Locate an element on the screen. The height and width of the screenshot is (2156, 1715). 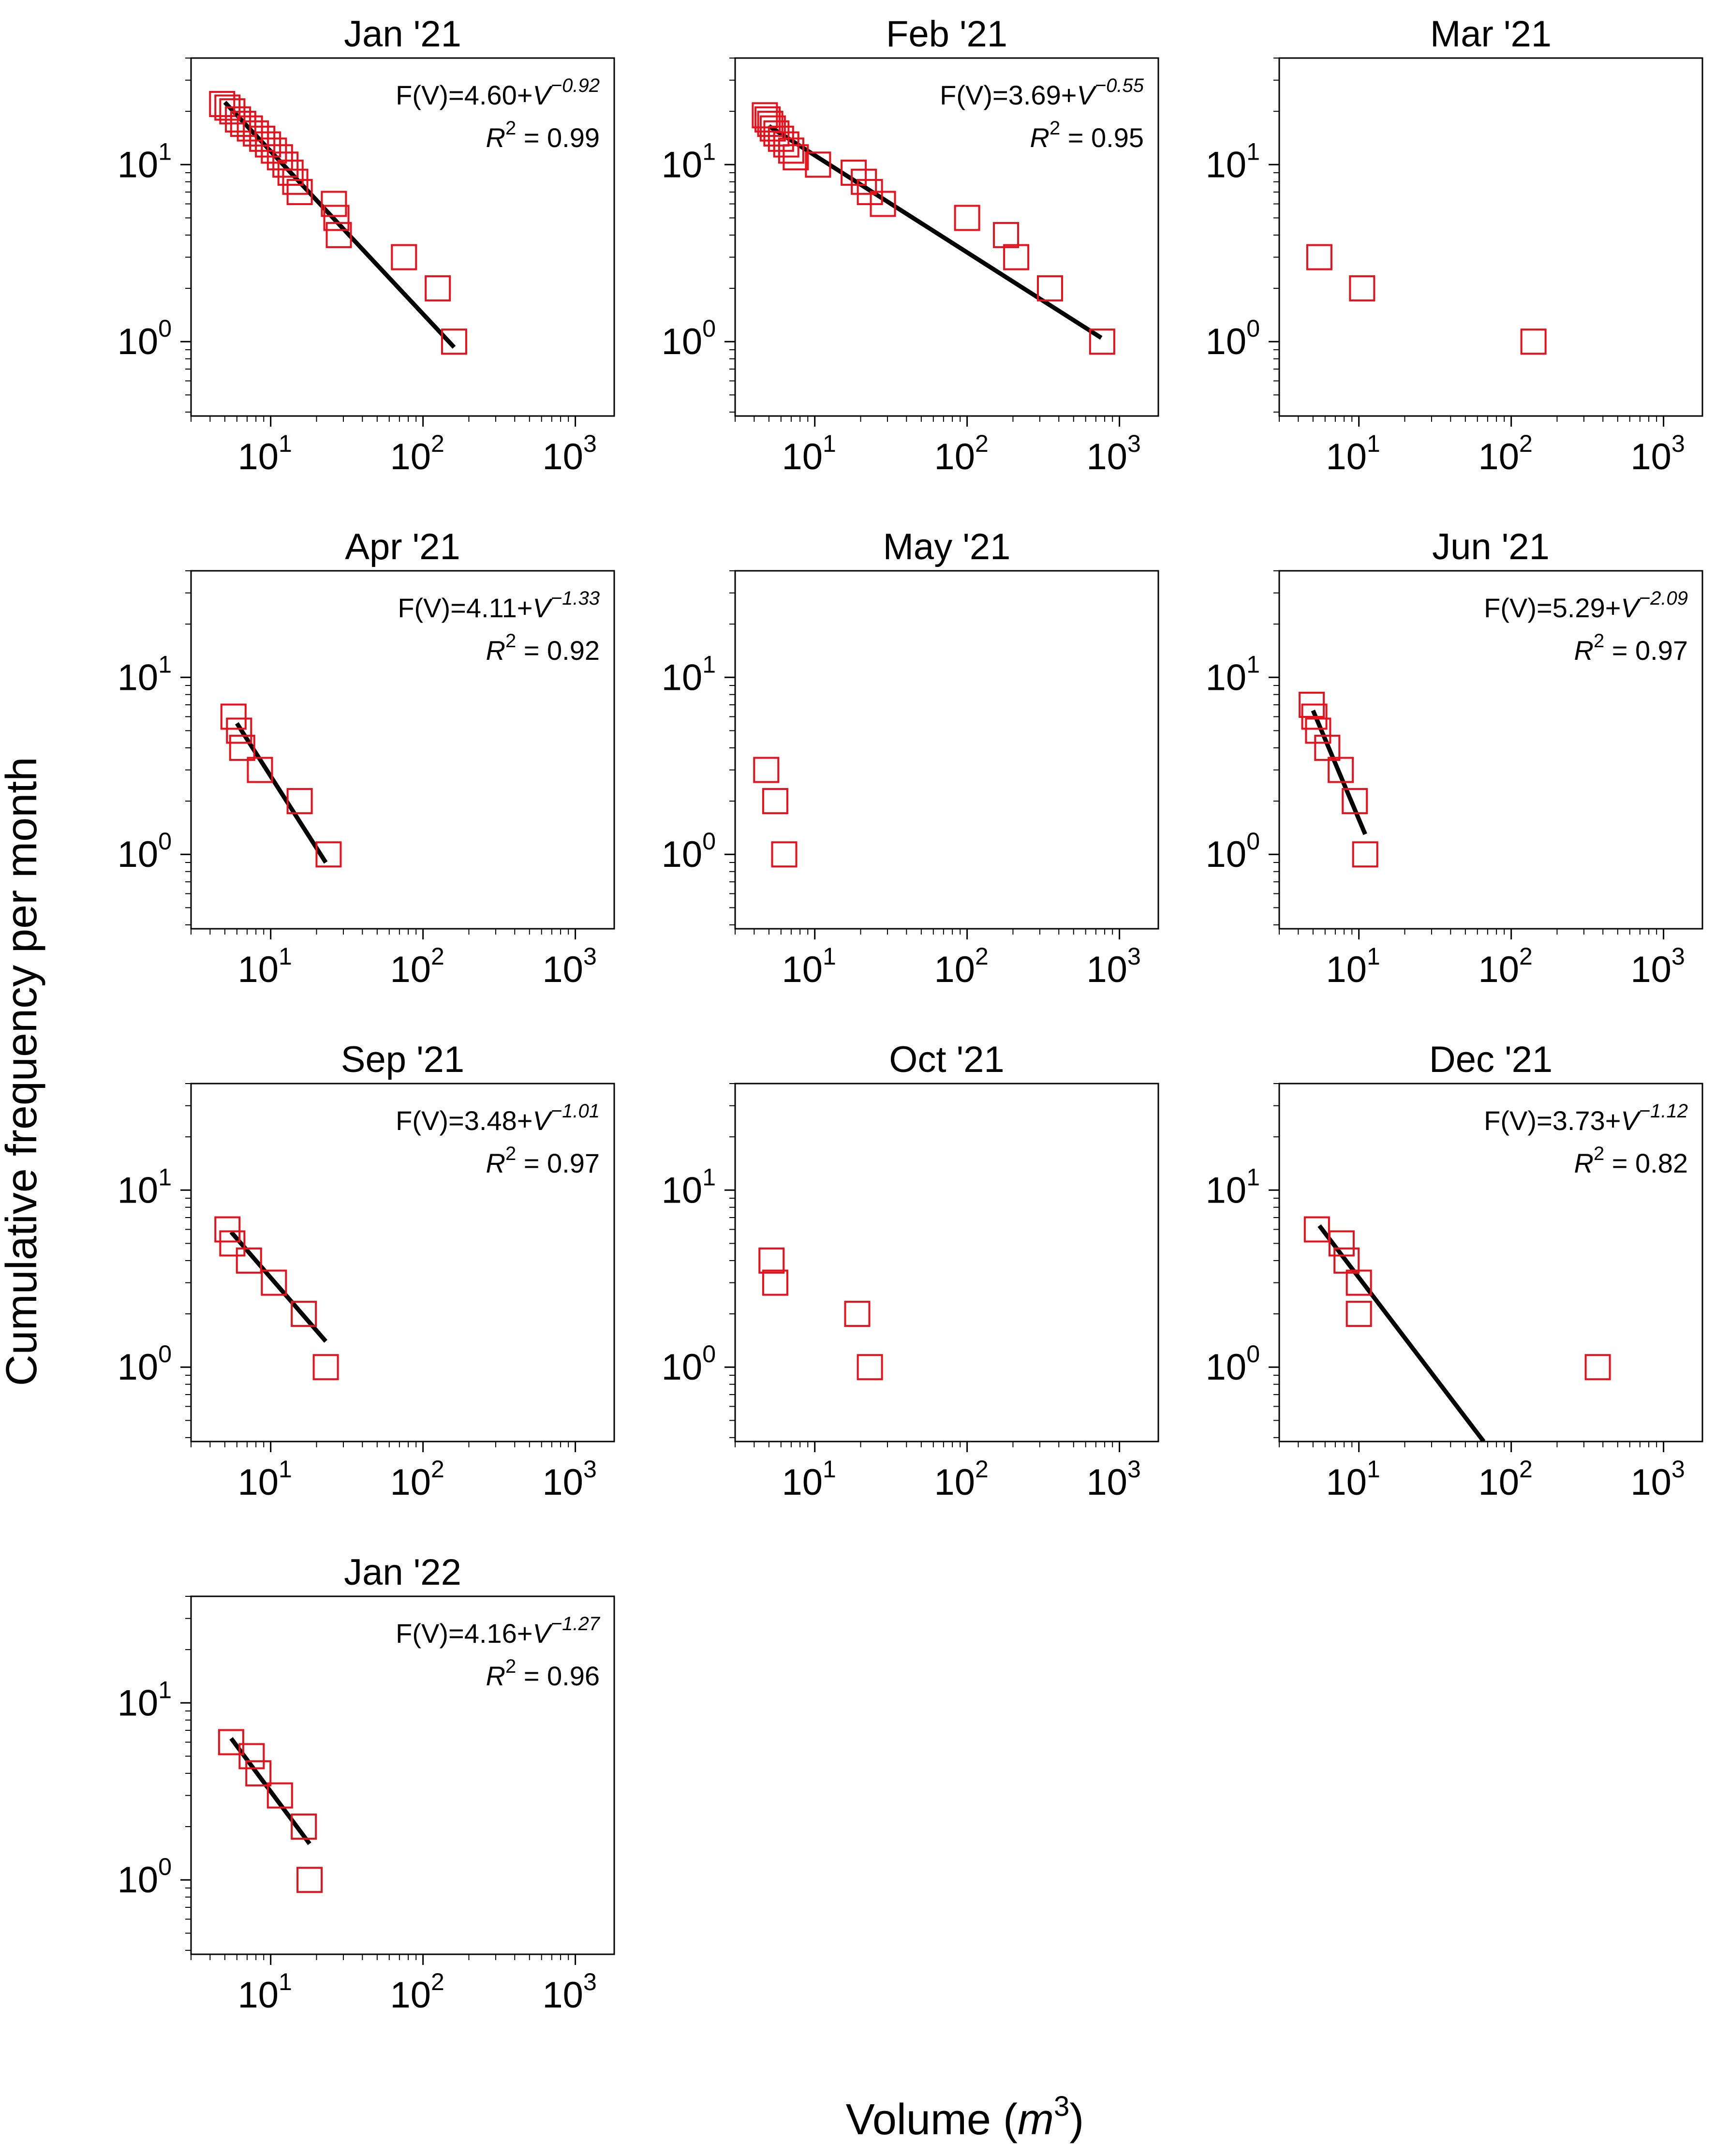
r-squared: R2 = 0.82 is located at coordinates (1631, 1160).